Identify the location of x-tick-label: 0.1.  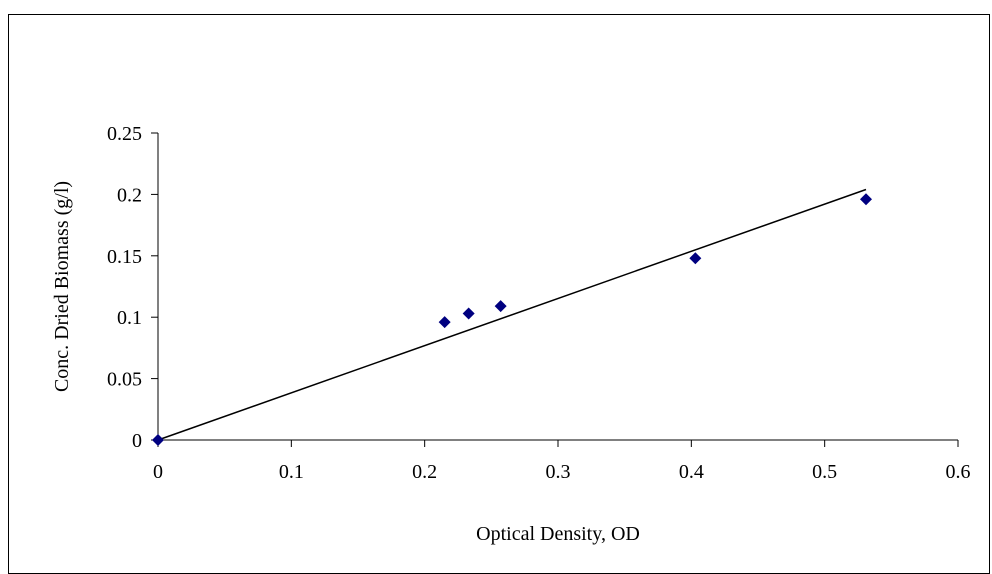
(291, 472).